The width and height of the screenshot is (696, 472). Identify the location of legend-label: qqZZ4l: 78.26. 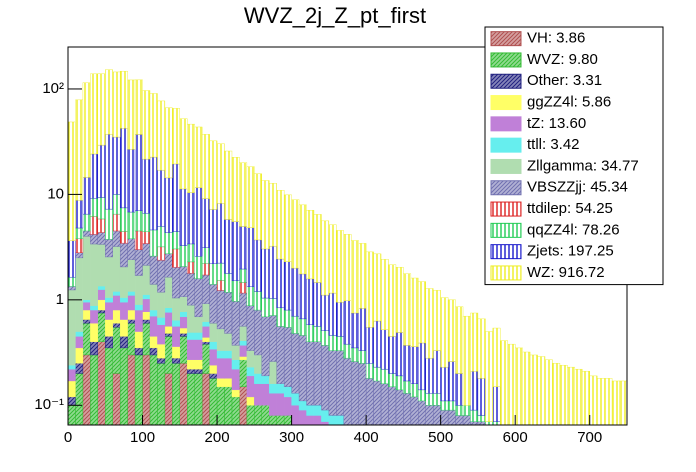
(573, 229).